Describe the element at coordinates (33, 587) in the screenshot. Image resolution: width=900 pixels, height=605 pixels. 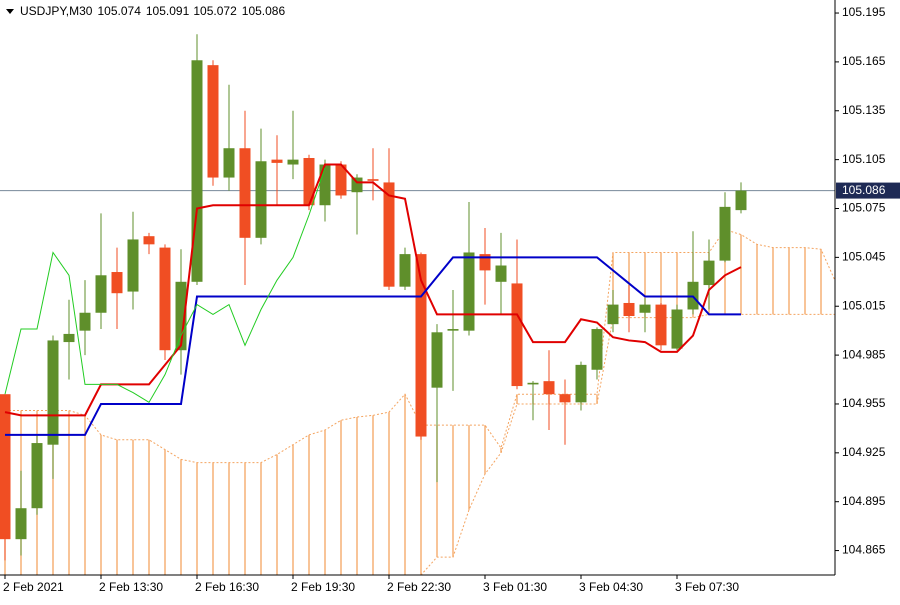
I see `x-tick-label: 2 Feb 2021` at that location.